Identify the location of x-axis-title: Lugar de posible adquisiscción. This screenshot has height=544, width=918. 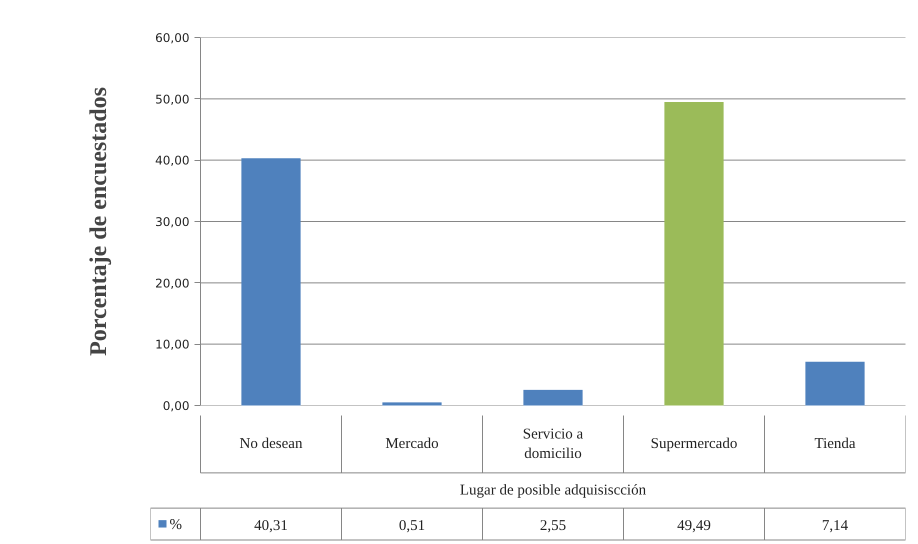
(553, 490).